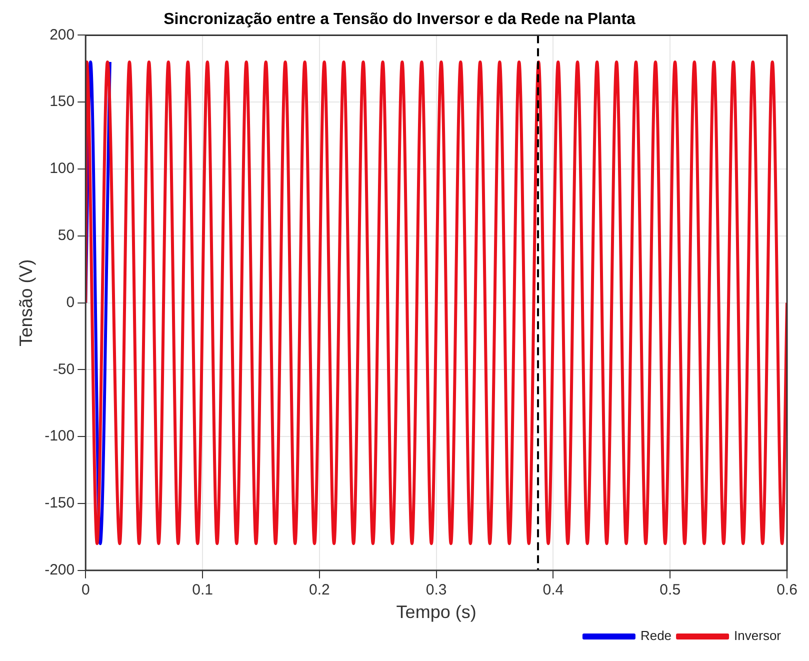 This screenshot has height=661, width=809. What do you see at coordinates (62, 169) in the screenshot?
I see `y-tick-label: 100` at bounding box center [62, 169].